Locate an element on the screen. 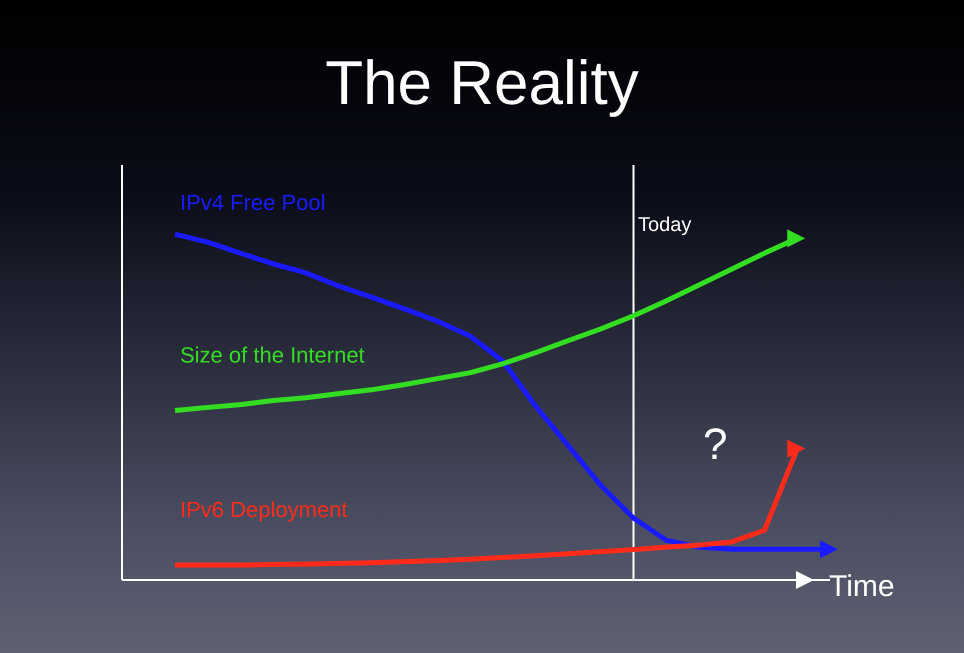 The image size is (964, 653). annotation: ? is located at coordinates (715, 445).